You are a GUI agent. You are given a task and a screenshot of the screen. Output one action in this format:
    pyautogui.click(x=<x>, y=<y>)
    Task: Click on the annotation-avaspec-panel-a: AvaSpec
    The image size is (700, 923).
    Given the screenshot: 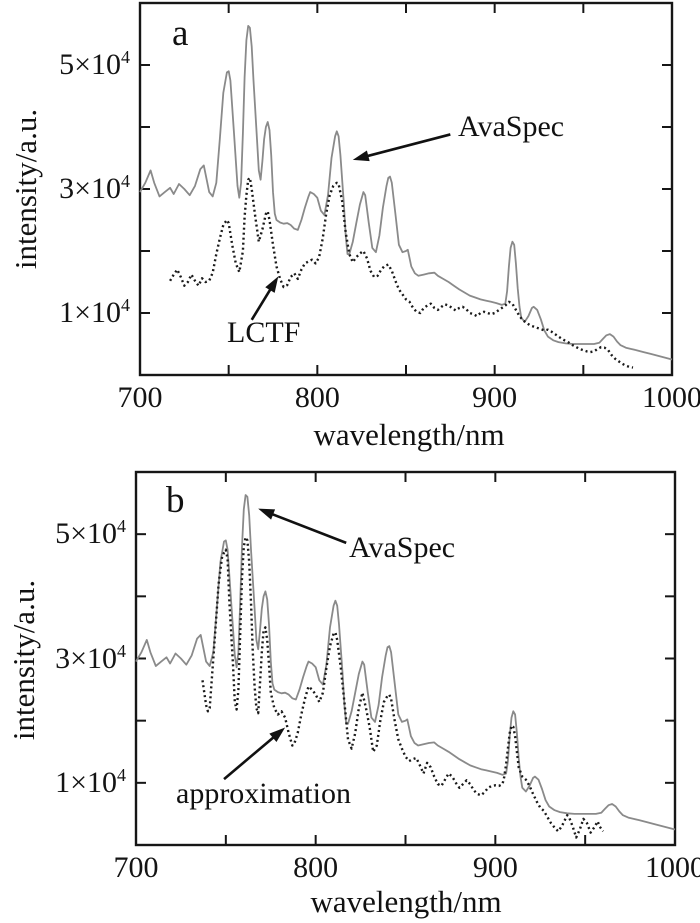 What is the action you would take?
    pyautogui.click(x=511, y=126)
    